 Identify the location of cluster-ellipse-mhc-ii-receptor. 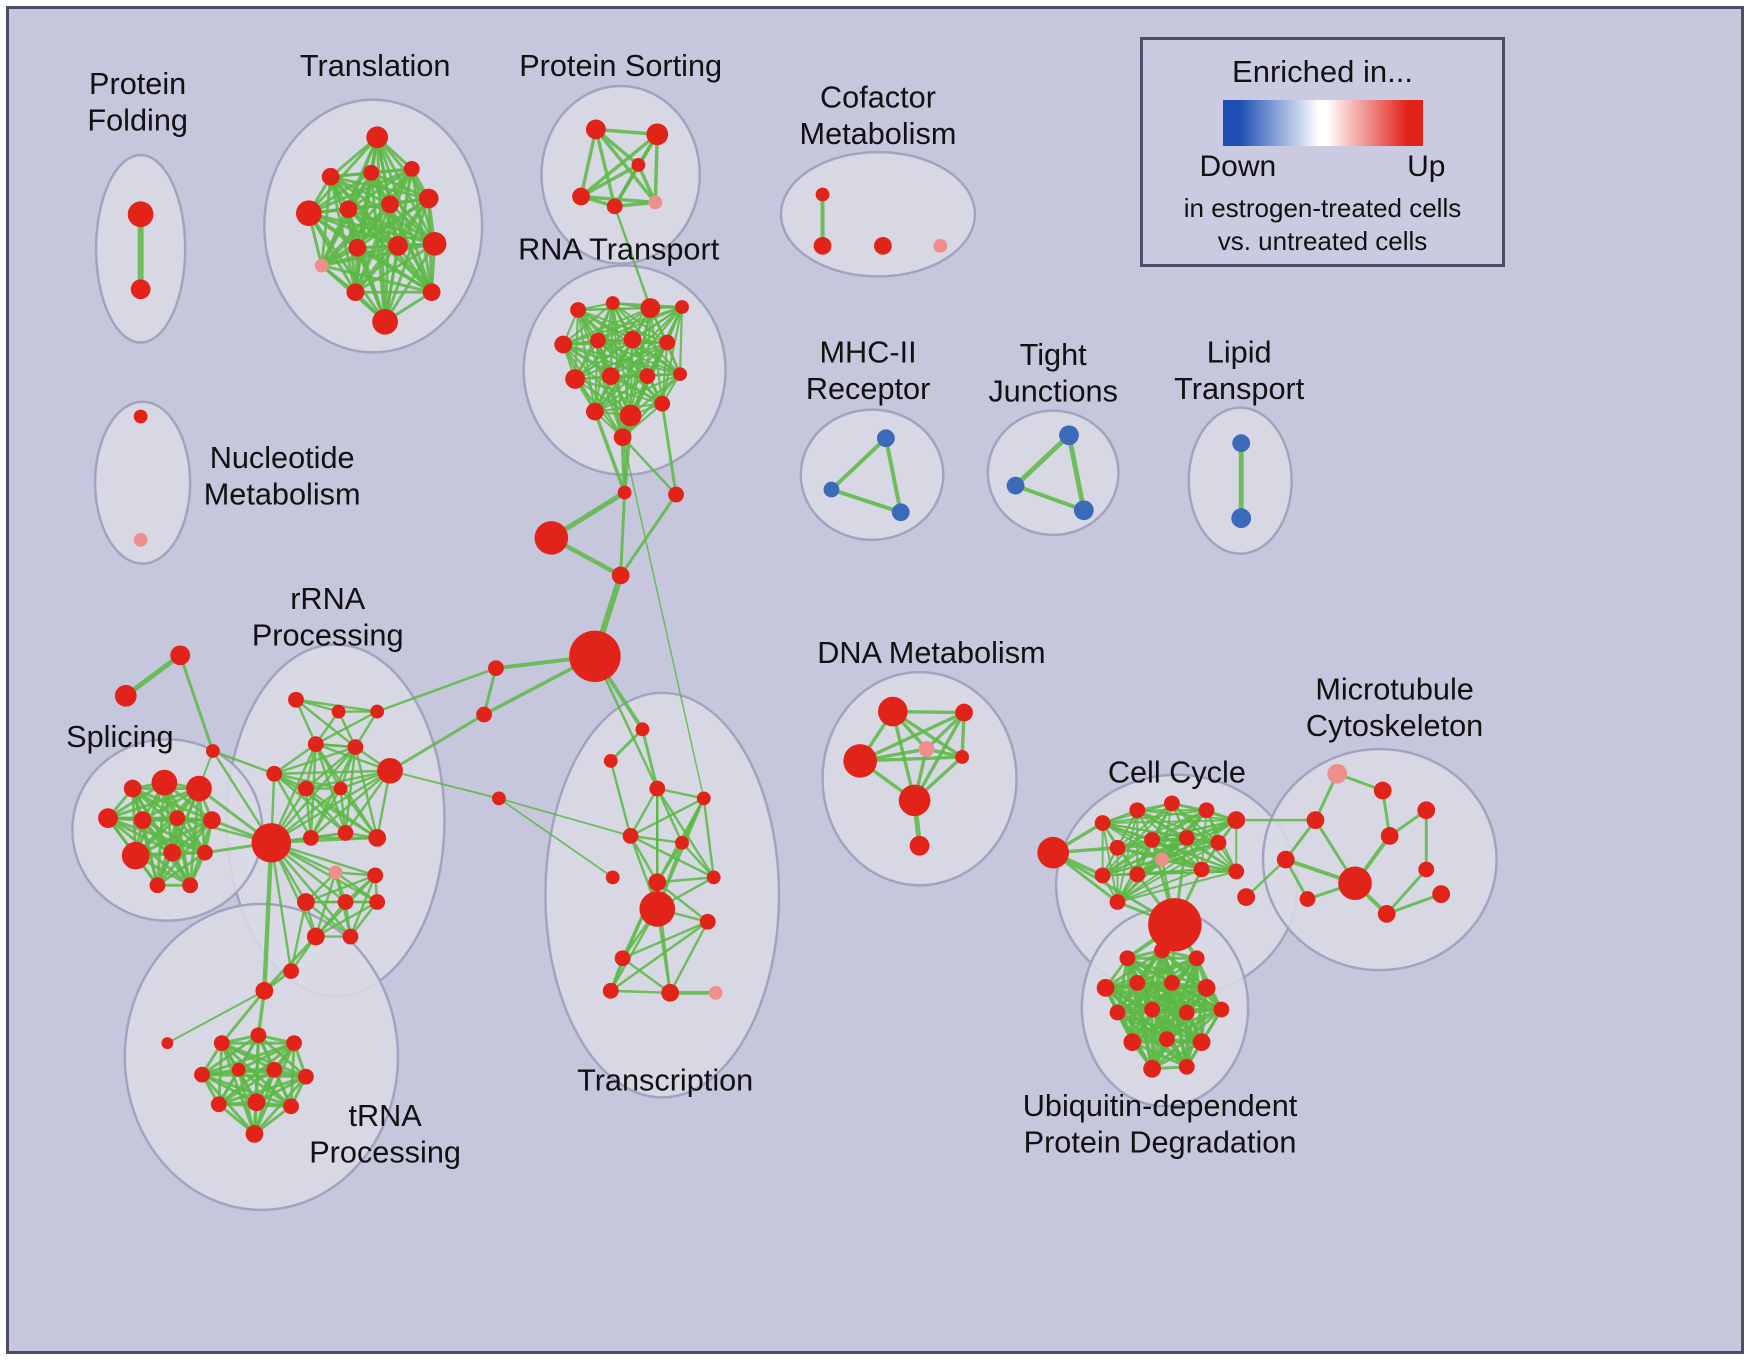
(872, 475).